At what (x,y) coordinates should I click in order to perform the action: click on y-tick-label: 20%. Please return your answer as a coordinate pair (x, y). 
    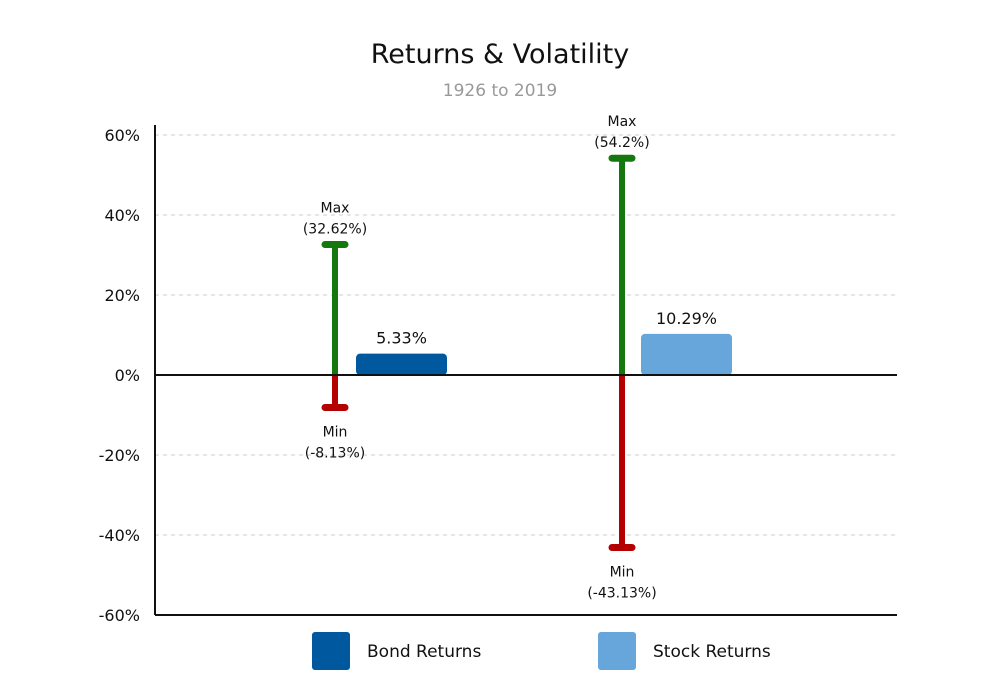
    Looking at the image, I should click on (122, 295).